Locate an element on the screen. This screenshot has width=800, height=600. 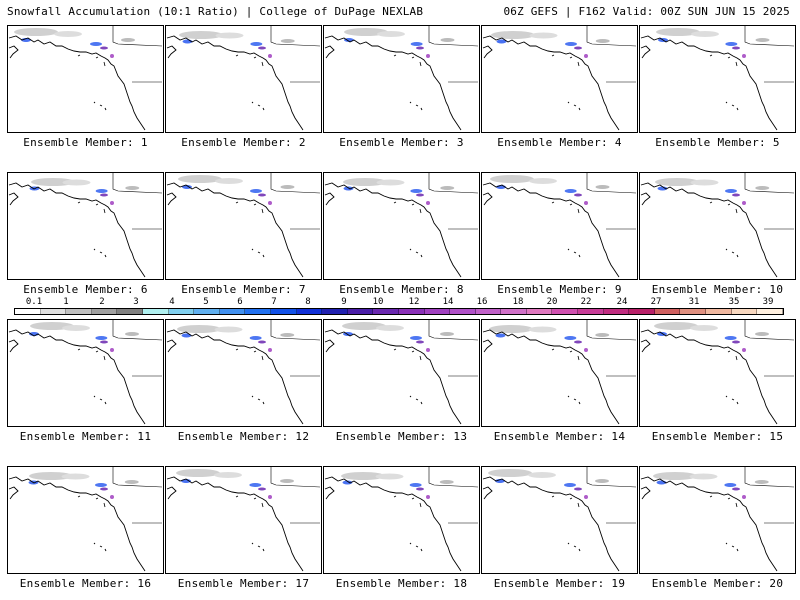
ensemble-member-panel: Ensemble Member: 3 is located at coordinates (401, 90).